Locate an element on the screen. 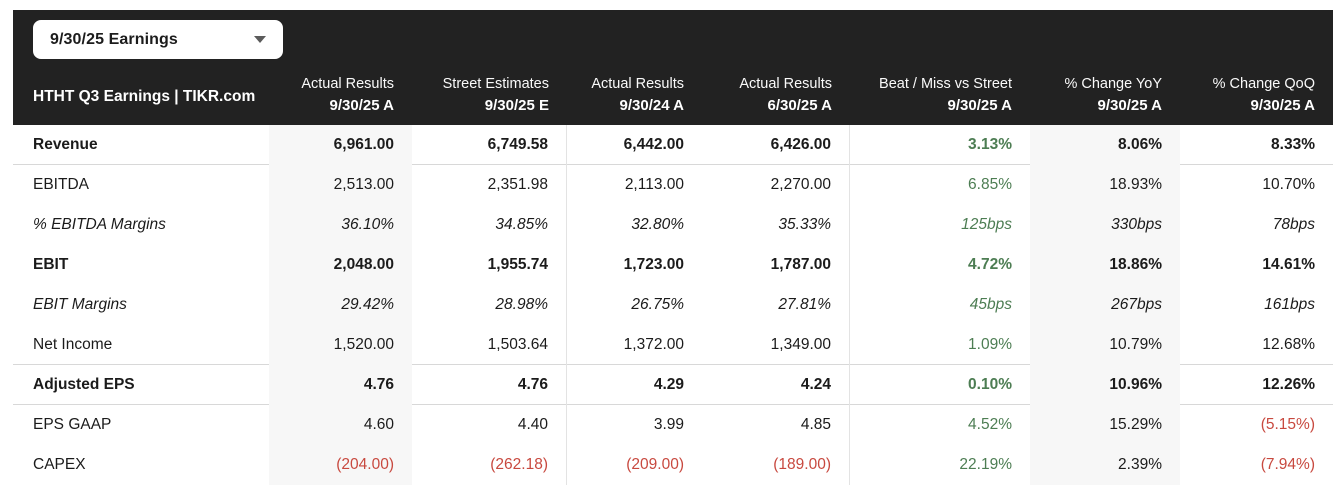 This screenshot has width=1341, height=491. table-cell: 10.96% is located at coordinates (1105, 385).